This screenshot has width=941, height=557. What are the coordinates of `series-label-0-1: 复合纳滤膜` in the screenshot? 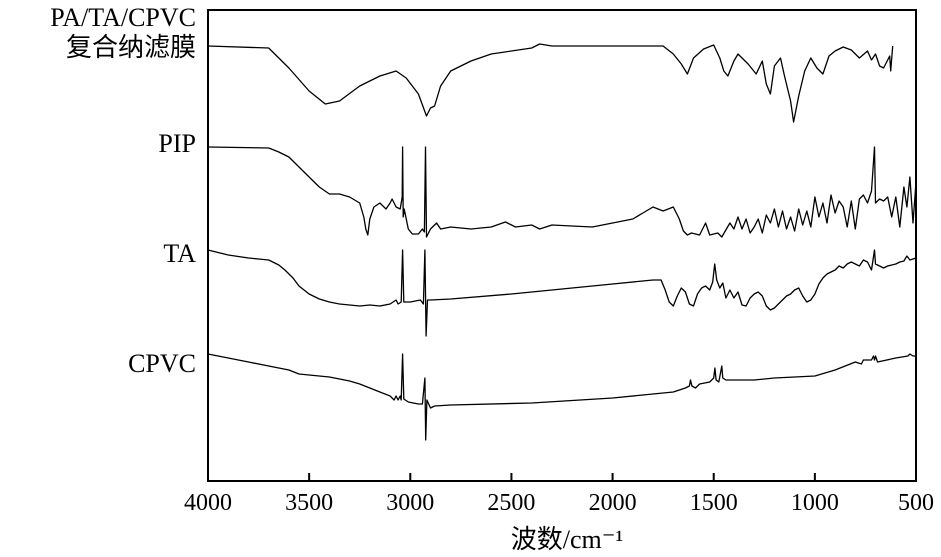 It's located at (131, 47).